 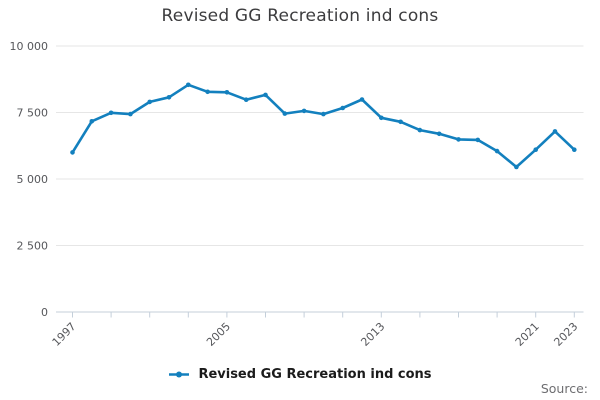 What do you see at coordinates (218, 334) in the screenshot?
I see `x-axis-tick-label: 2005` at bounding box center [218, 334].